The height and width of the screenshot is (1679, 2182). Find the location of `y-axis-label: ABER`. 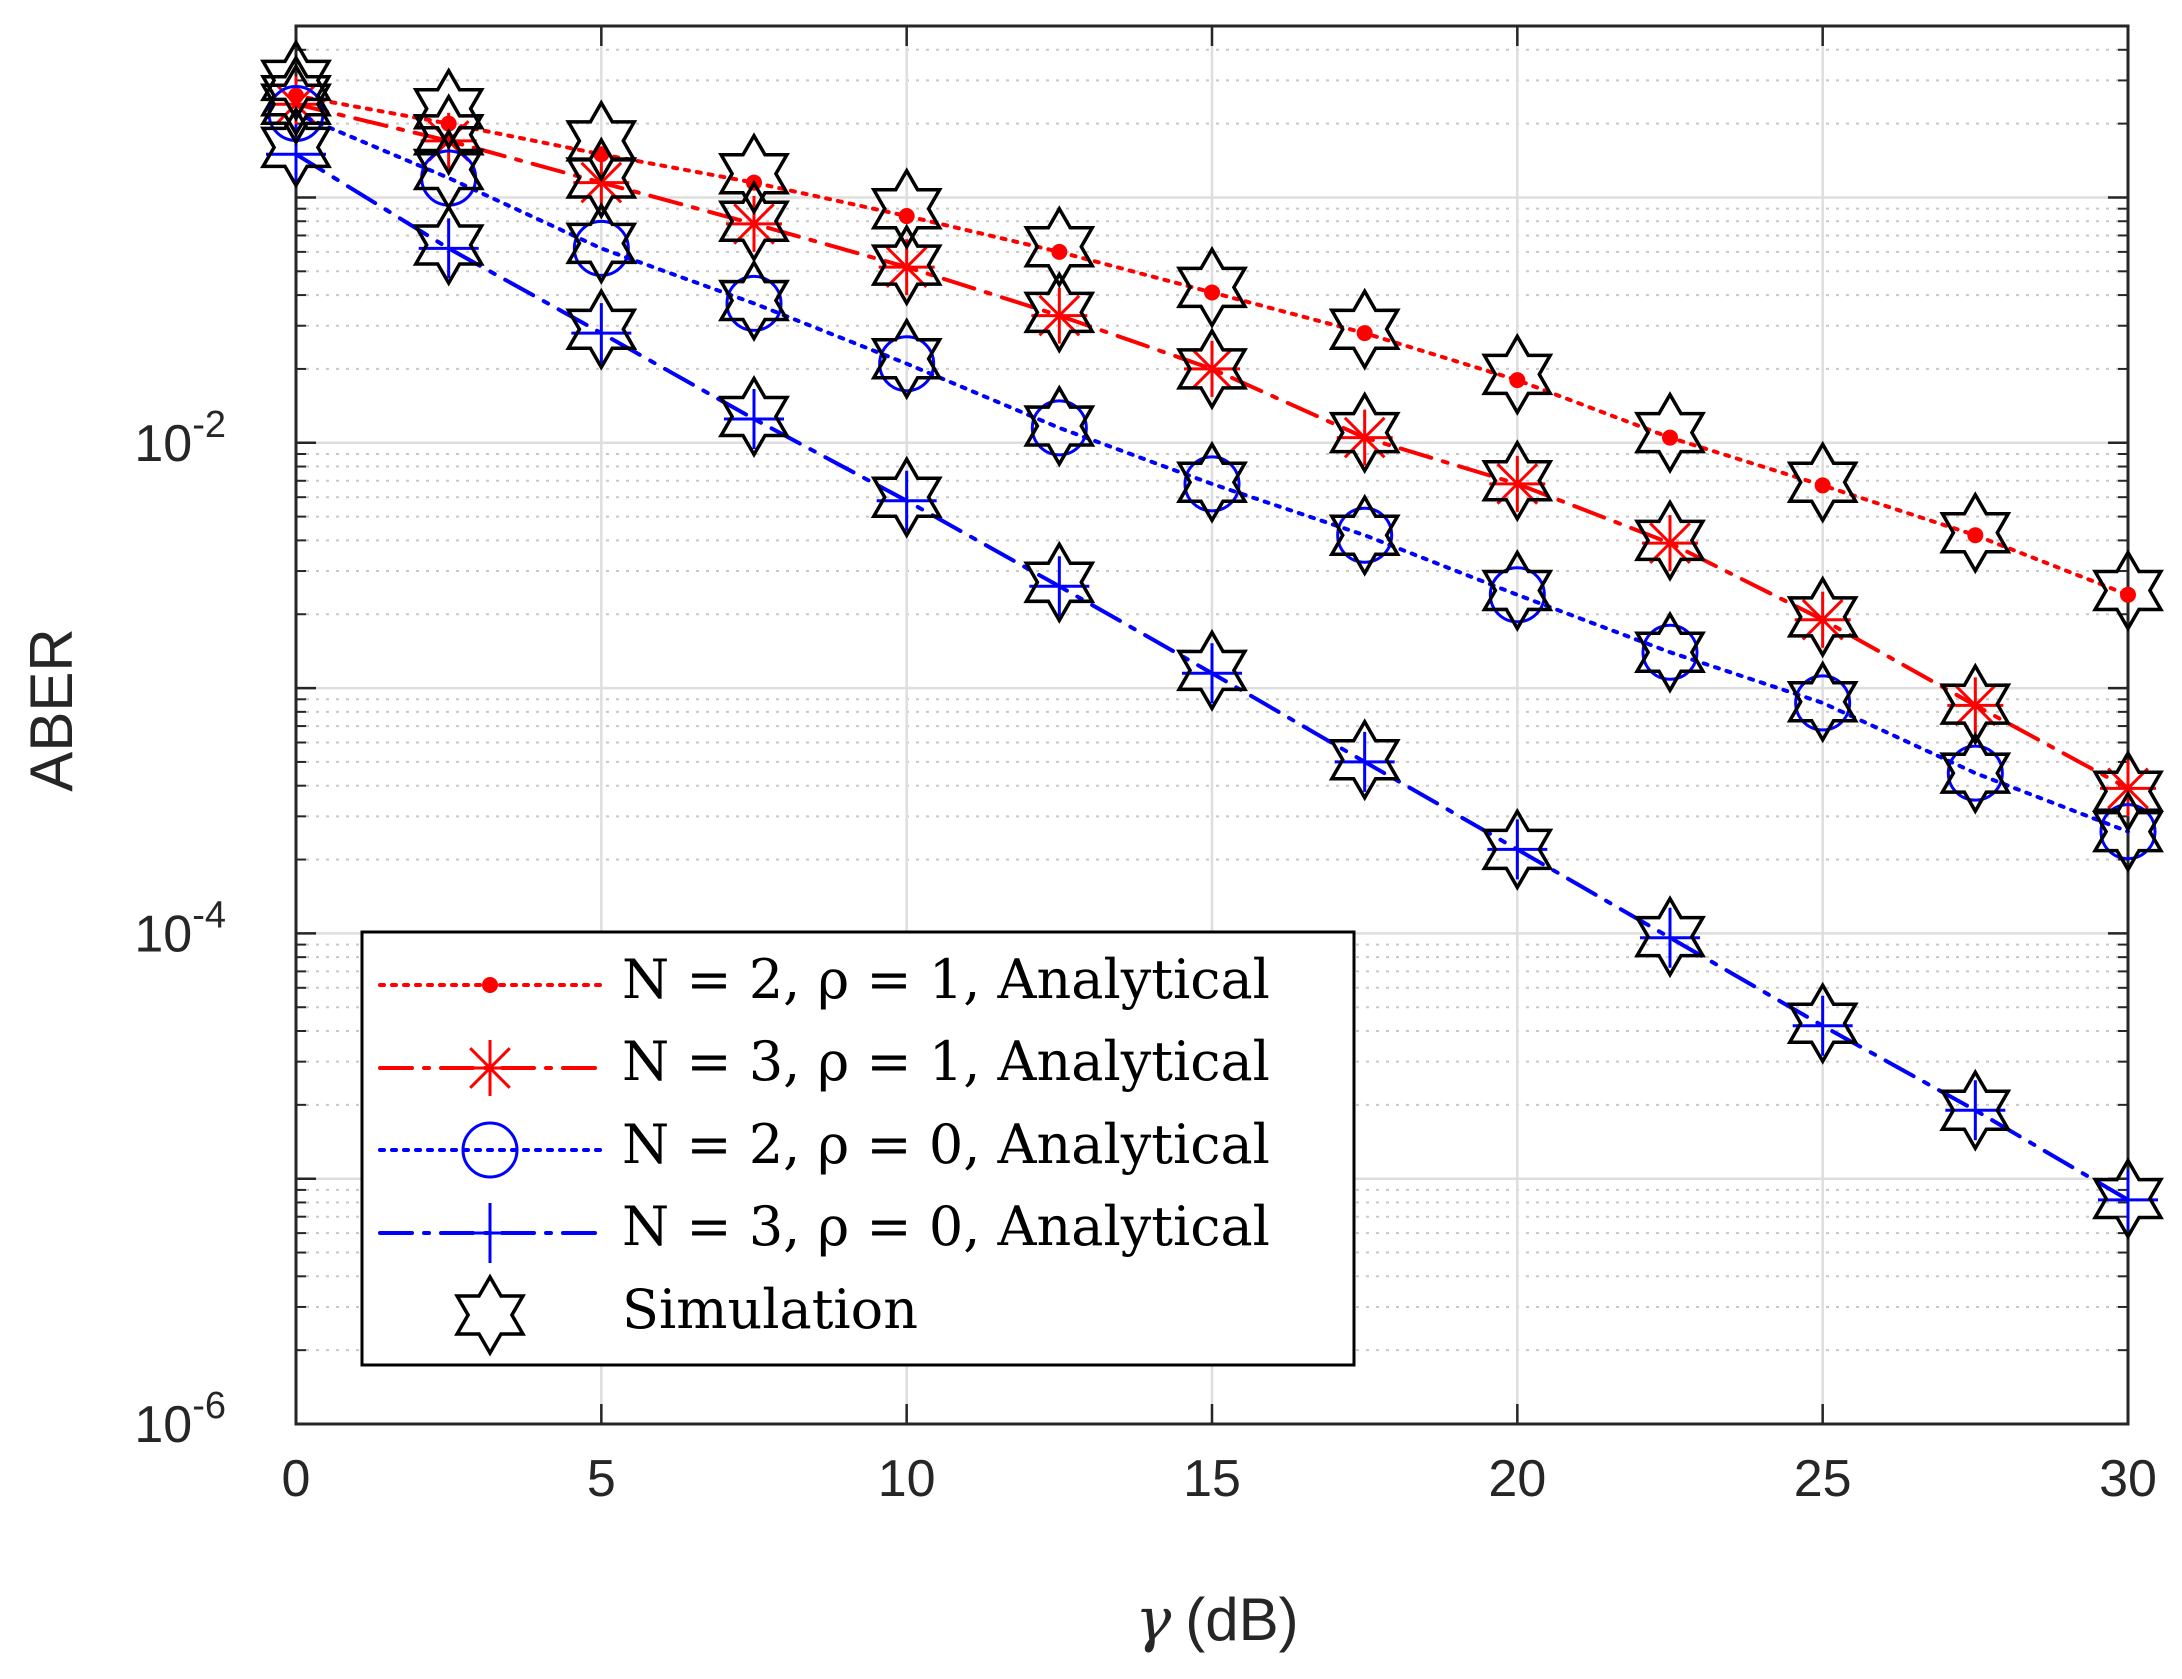

y-axis-label: ABER is located at coordinates (51, 709).